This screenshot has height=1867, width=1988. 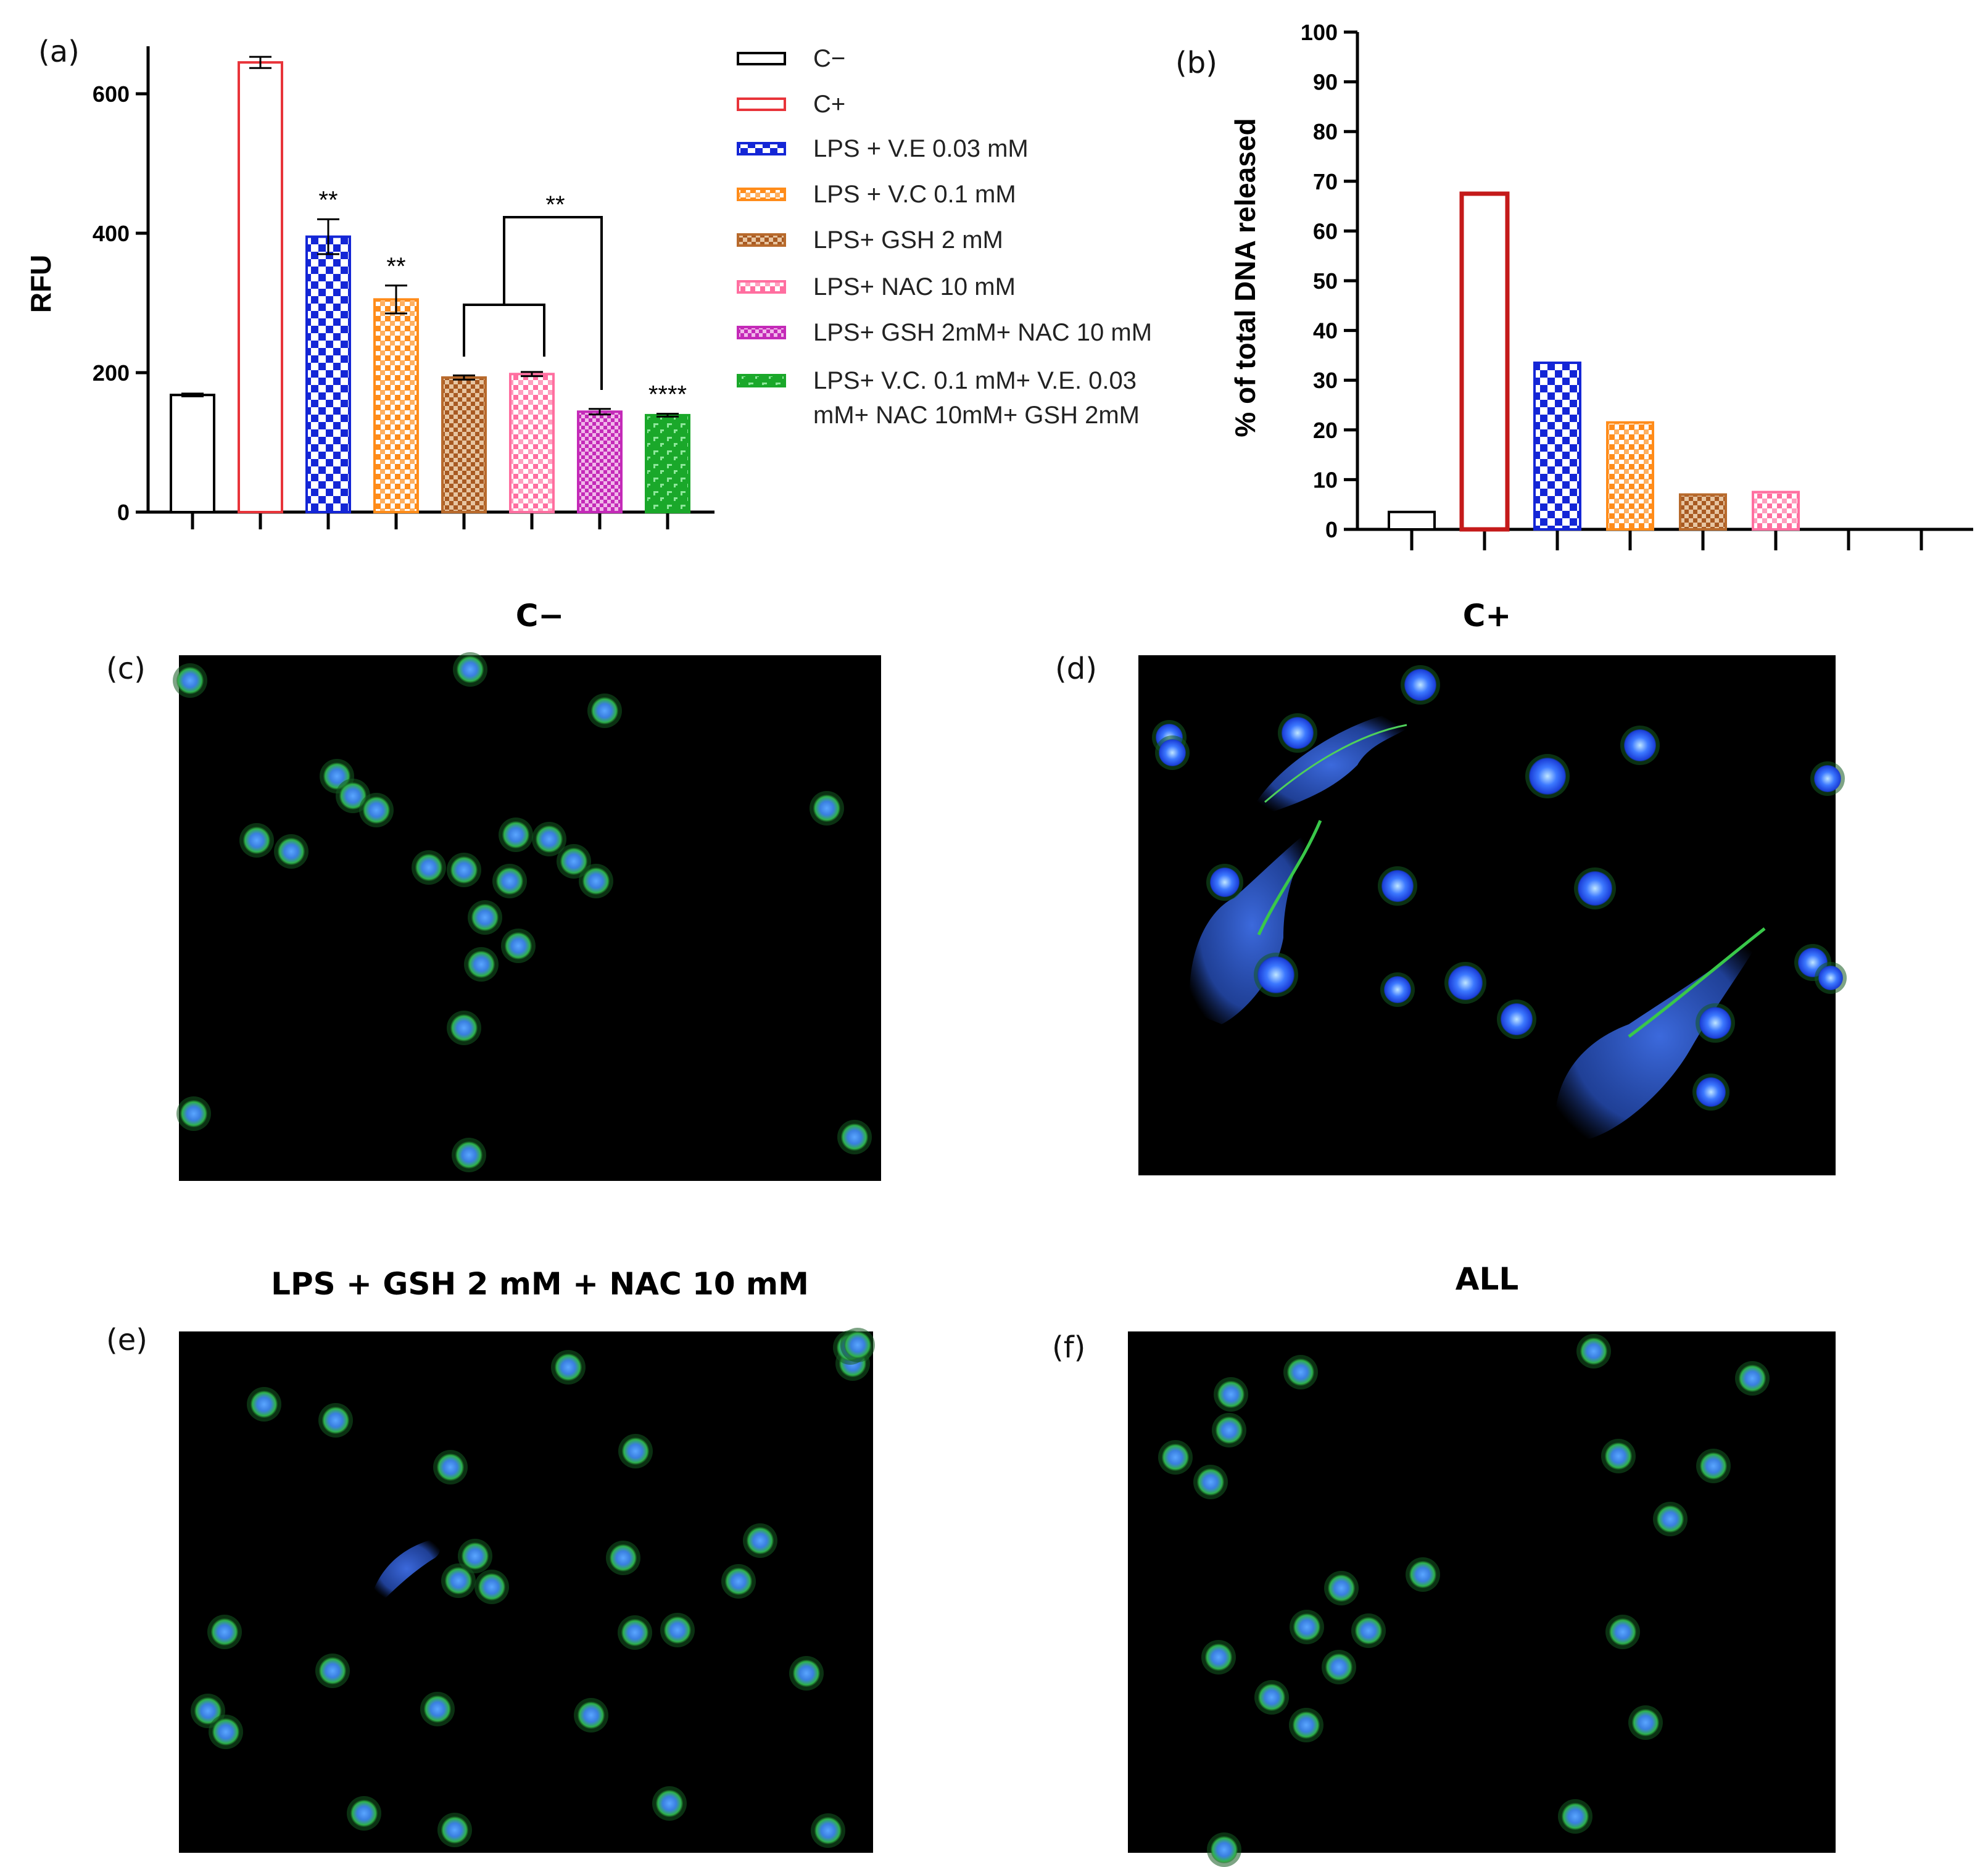 What do you see at coordinates (540, 616) in the screenshot?
I see `panel-c-title: C−` at bounding box center [540, 616].